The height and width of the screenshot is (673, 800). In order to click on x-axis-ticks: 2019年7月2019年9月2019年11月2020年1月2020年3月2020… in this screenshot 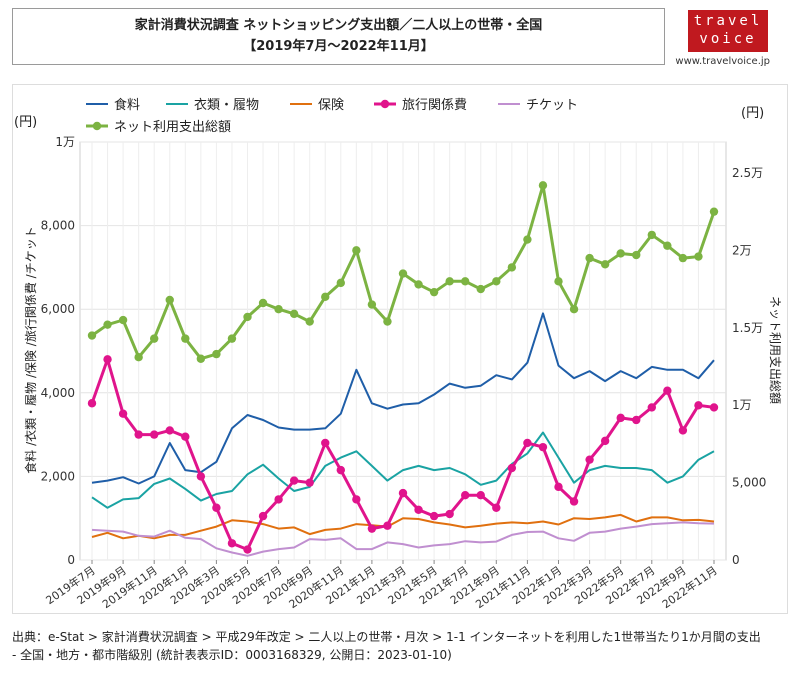, I will do `click(381, 585)`.